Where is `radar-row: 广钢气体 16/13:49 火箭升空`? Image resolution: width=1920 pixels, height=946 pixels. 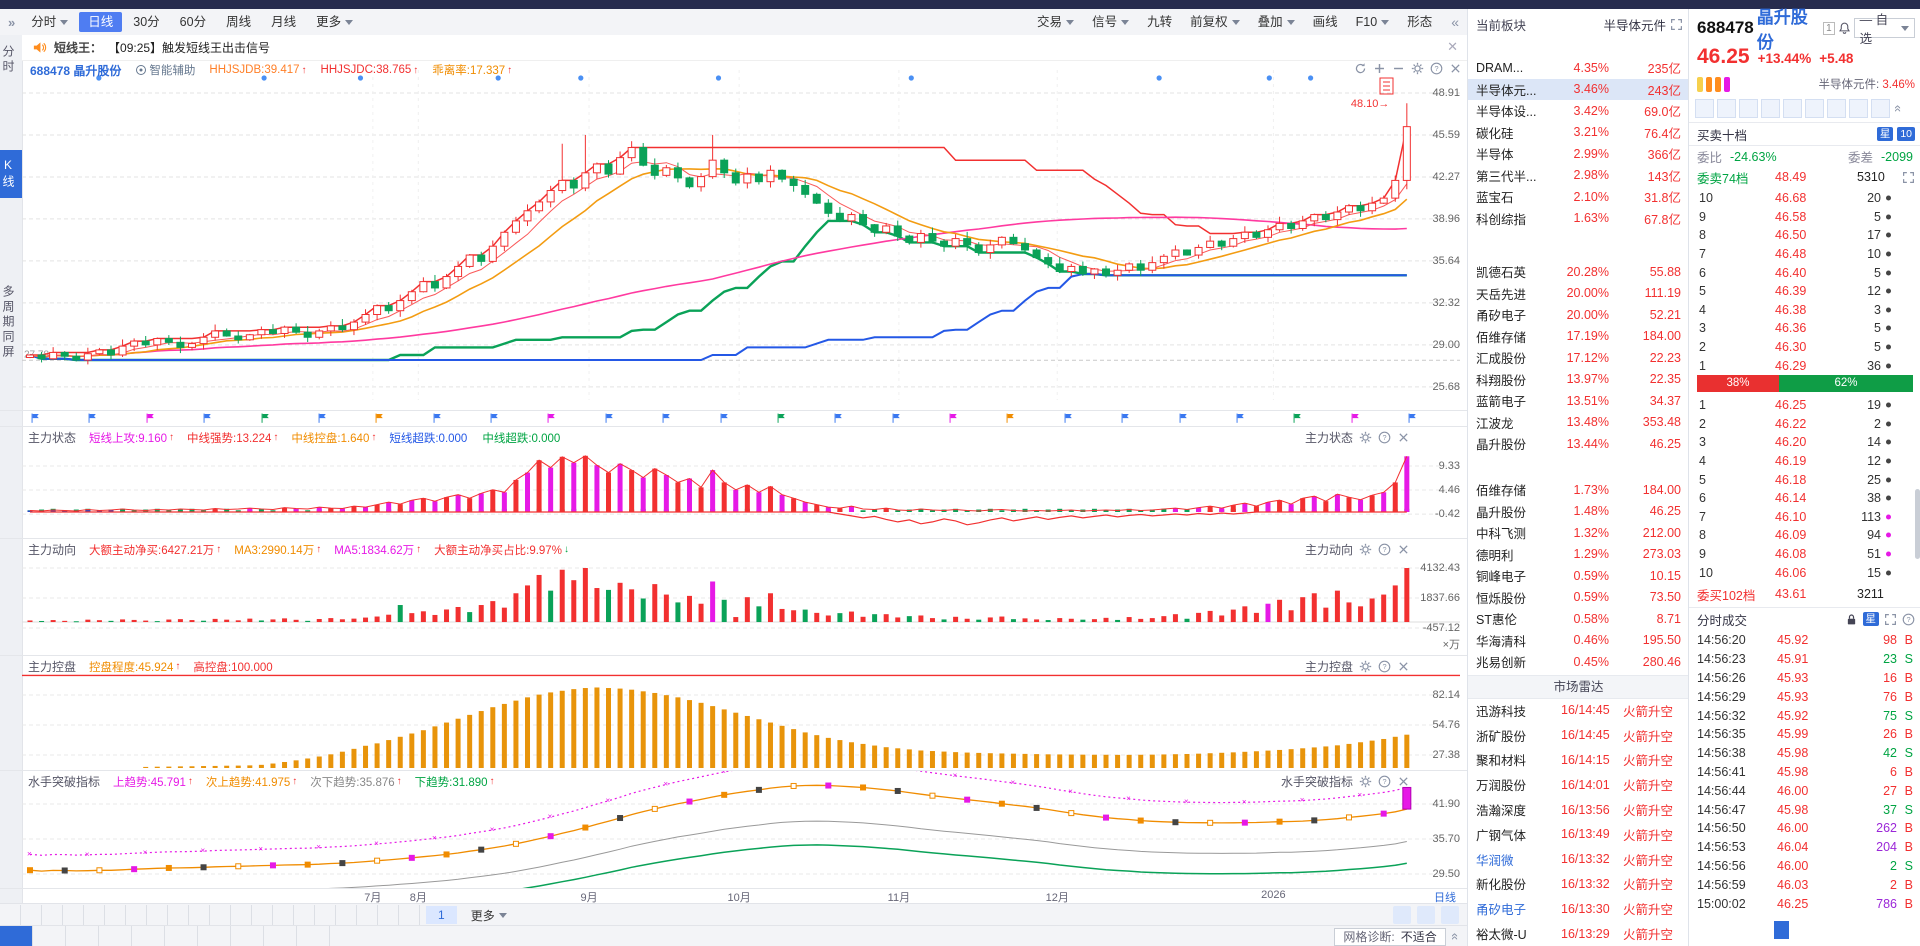
radar-row: 广钢气体 16/13:49 火箭升空 is located at coordinates (1575, 835).